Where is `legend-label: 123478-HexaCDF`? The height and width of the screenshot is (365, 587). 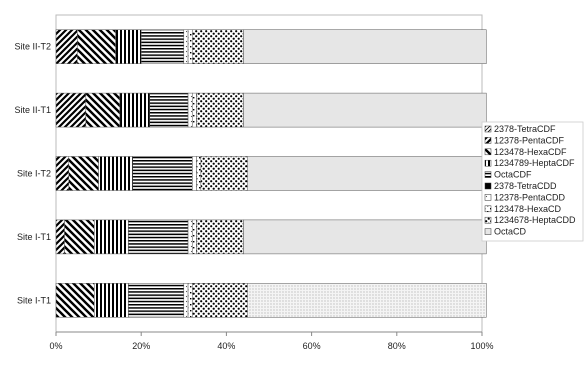
legend-label: 123478-HexaCDF is located at coordinates (530, 152).